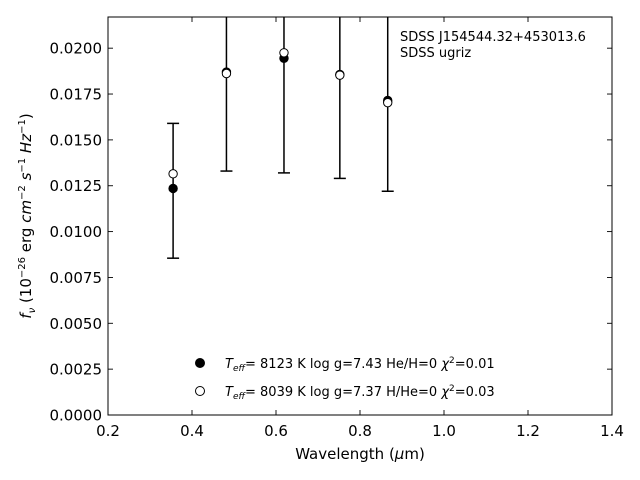  I want to click on x-tick-label-0: 0.2, so click(108, 431).